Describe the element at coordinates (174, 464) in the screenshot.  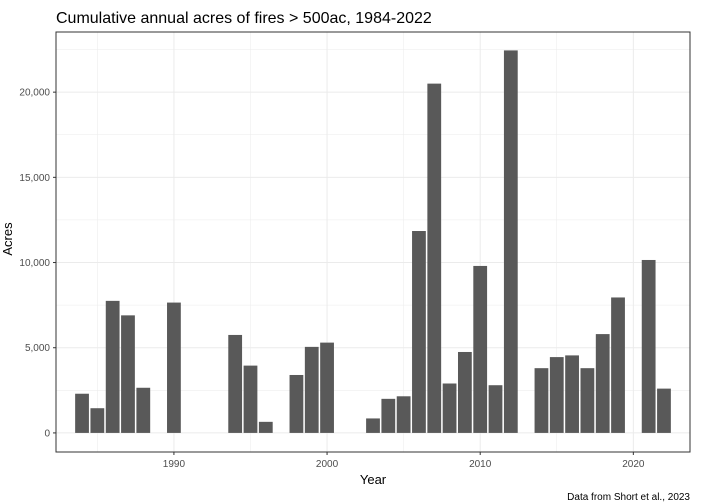
I see `x-tick-label: 1990` at that location.